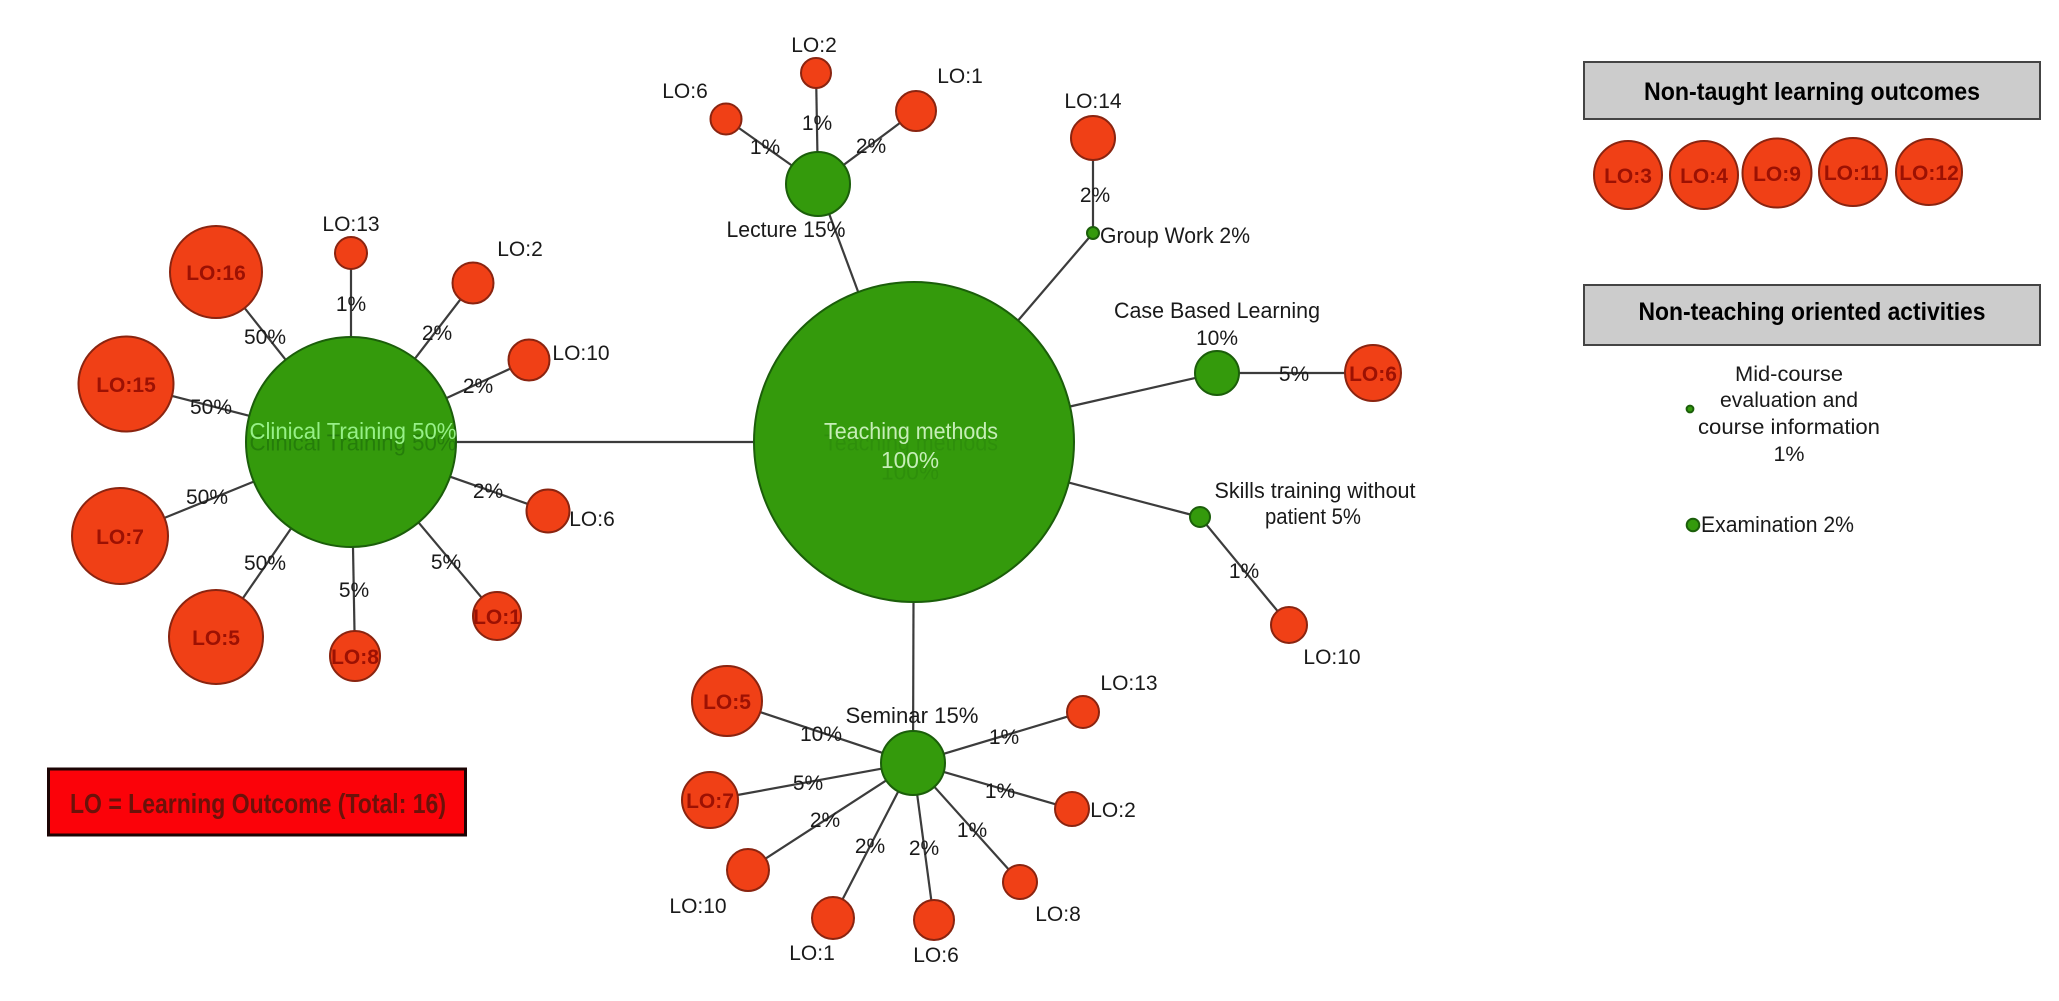 Image resolution: width=2059 pixels, height=1001 pixels. What do you see at coordinates (1704, 176) in the screenshot?
I see `svg-text: LO:4` at bounding box center [1704, 176].